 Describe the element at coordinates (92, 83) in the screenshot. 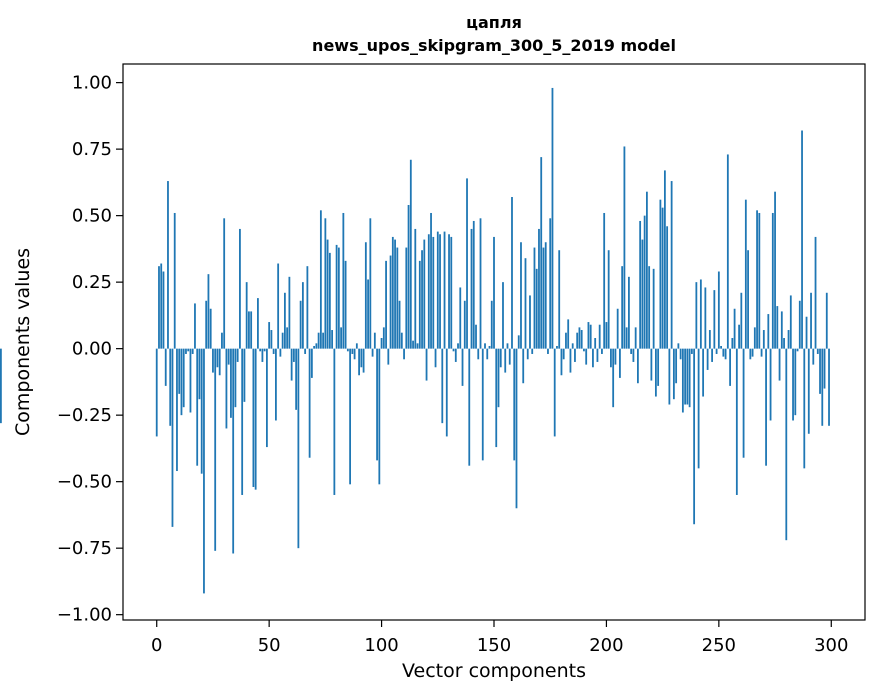

I see `y-tick-label: 1.00` at that location.